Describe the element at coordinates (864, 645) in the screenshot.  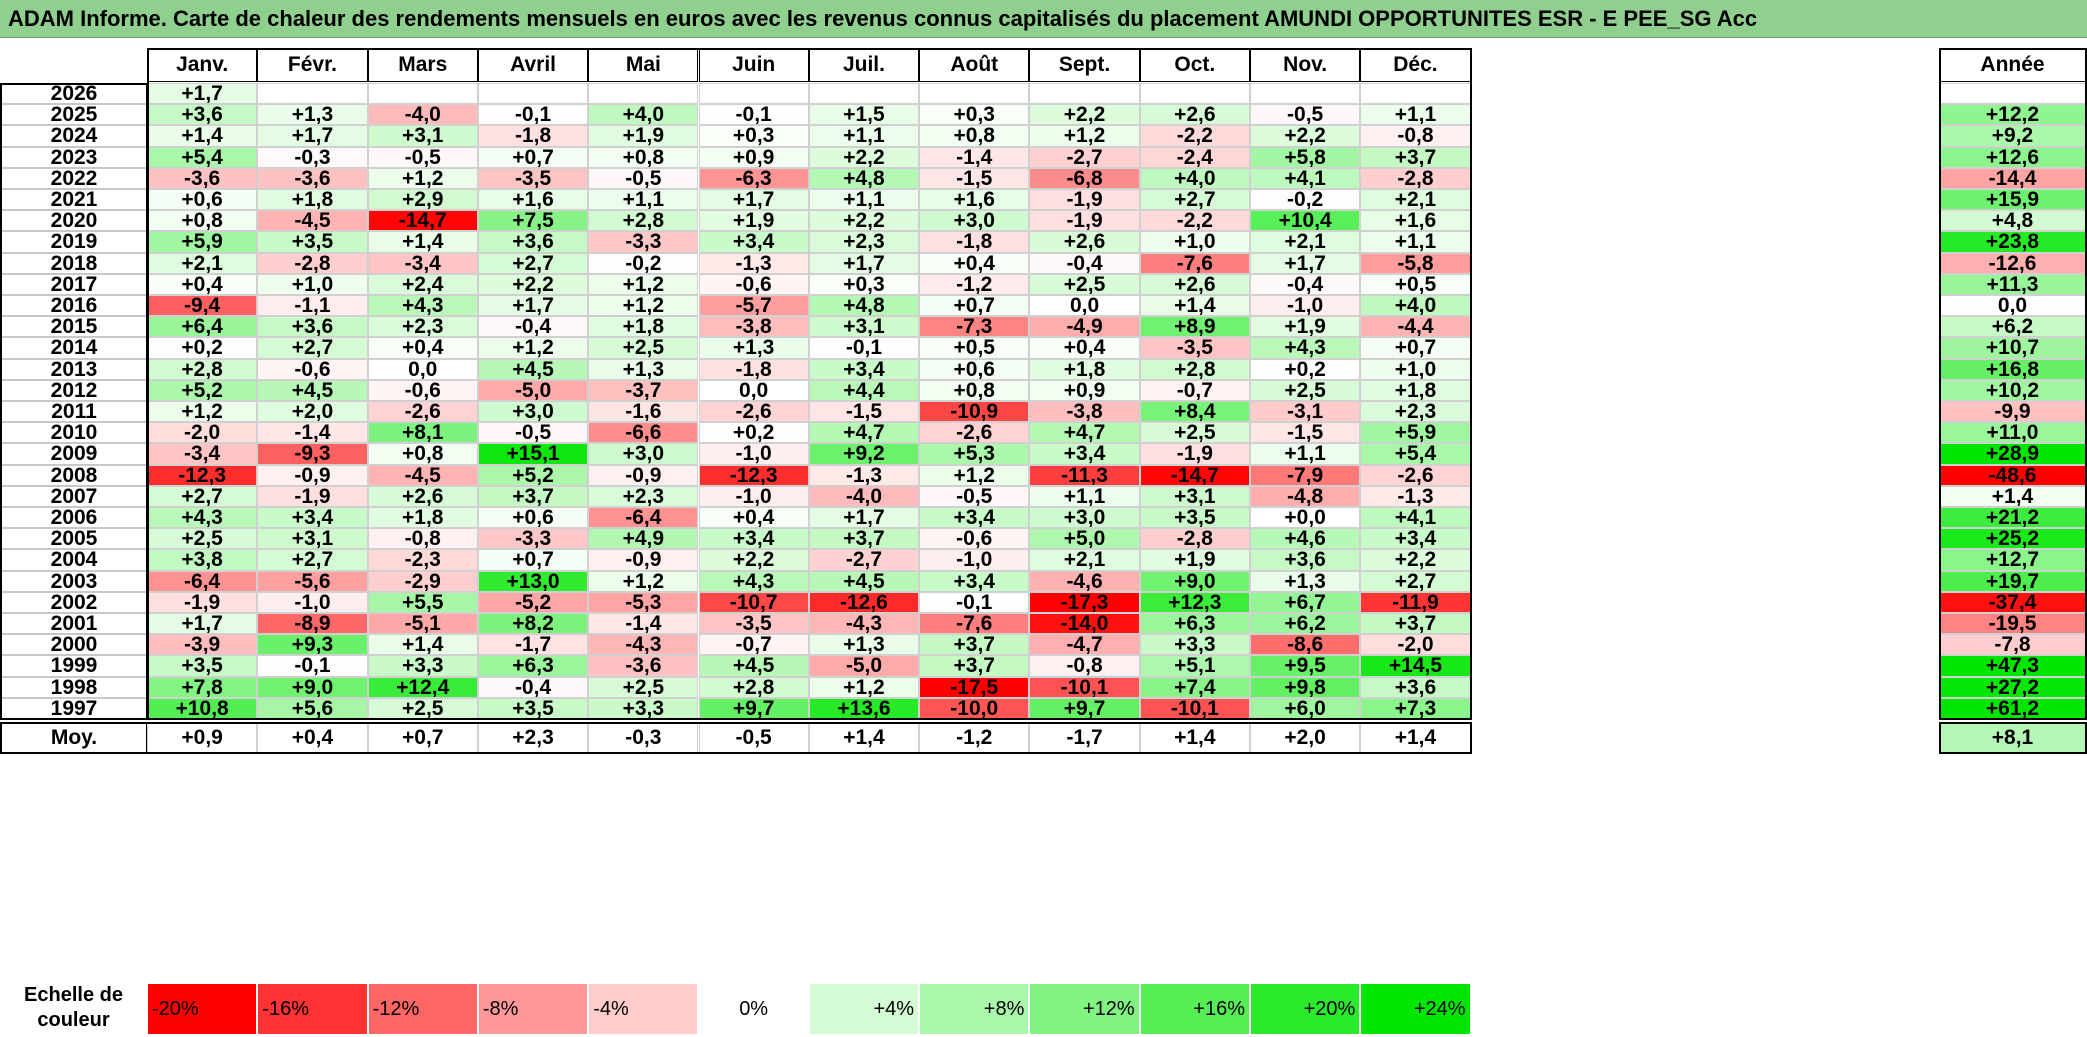
I see `heatmap-cell: +1,3` at that location.